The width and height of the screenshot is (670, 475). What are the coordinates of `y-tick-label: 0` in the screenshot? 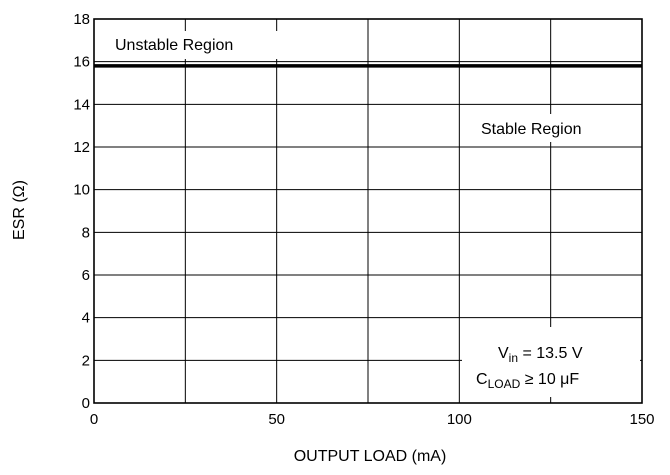 It's located at (86, 403).